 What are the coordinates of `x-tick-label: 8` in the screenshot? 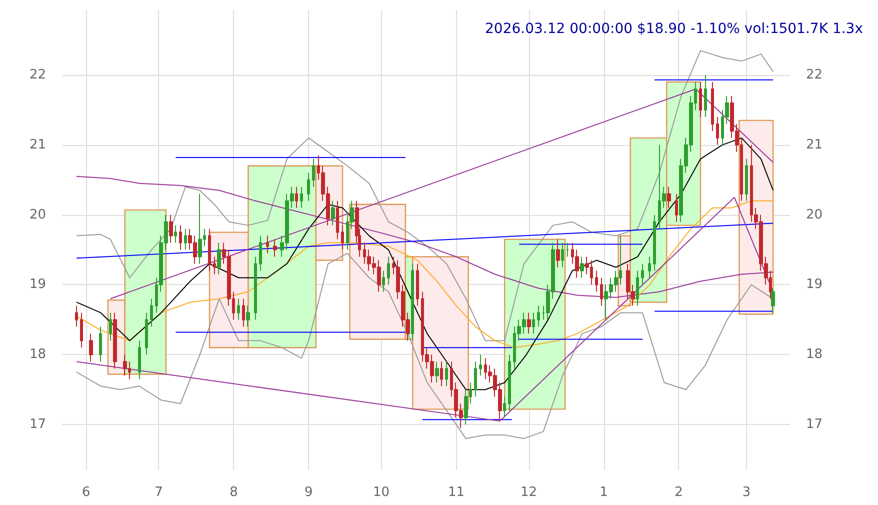 It's located at (234, 492).